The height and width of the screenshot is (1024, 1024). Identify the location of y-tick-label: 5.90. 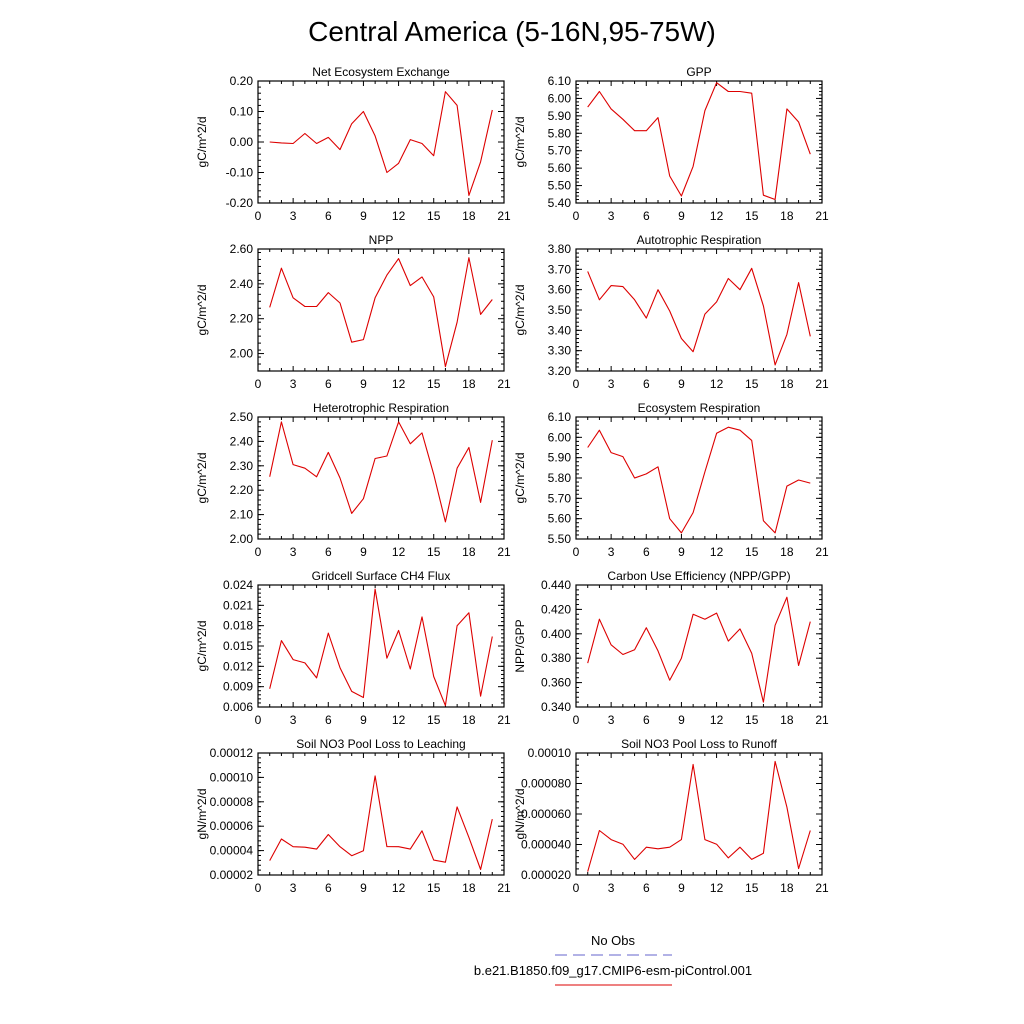
(560, 116).